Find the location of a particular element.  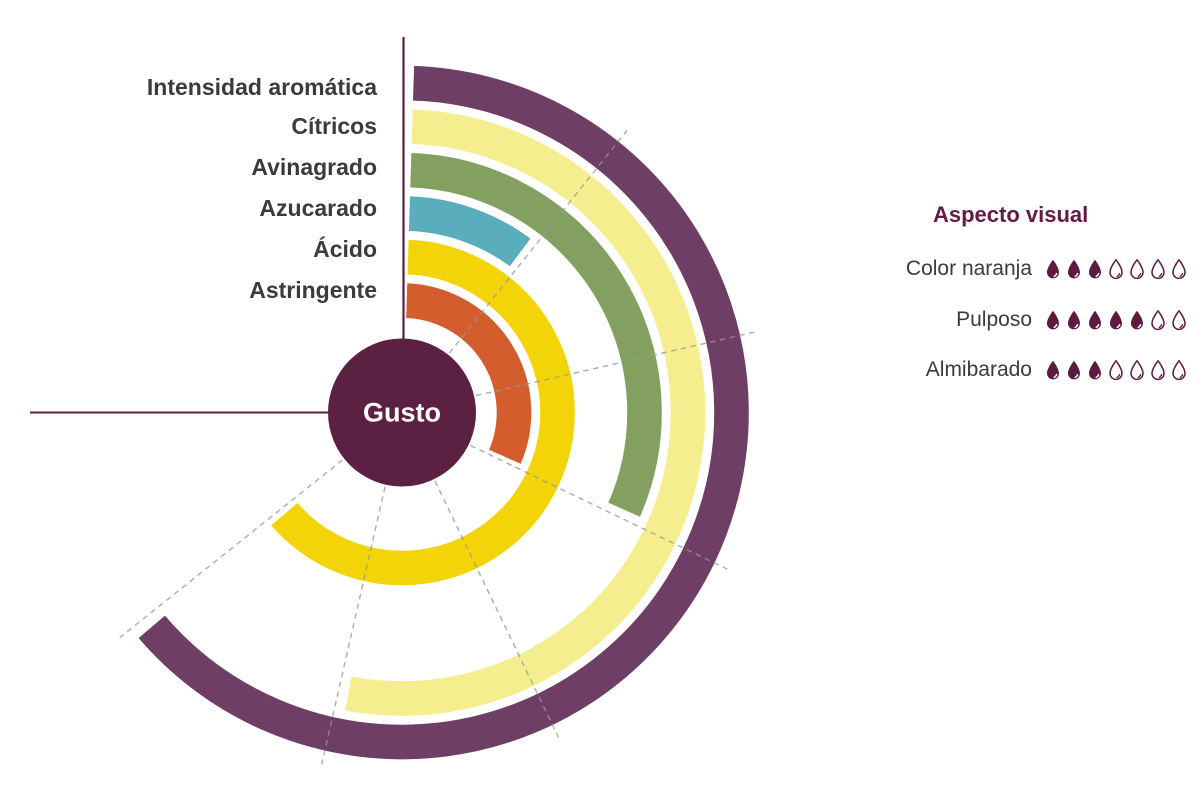

legend-label-almibarado: Almibarado is located at coordinates (978, 369).